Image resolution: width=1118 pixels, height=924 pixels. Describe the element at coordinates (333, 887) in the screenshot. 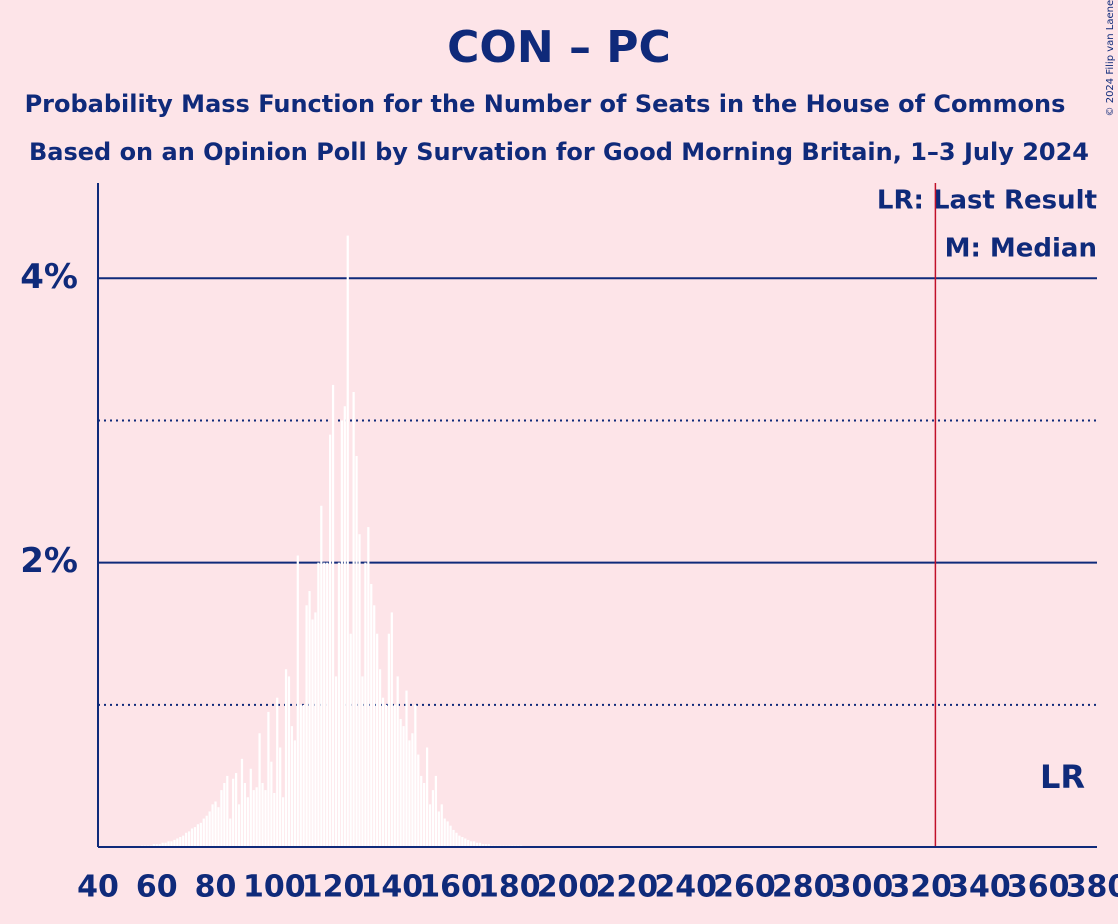

I see `x-tick-label: 120` at that location.